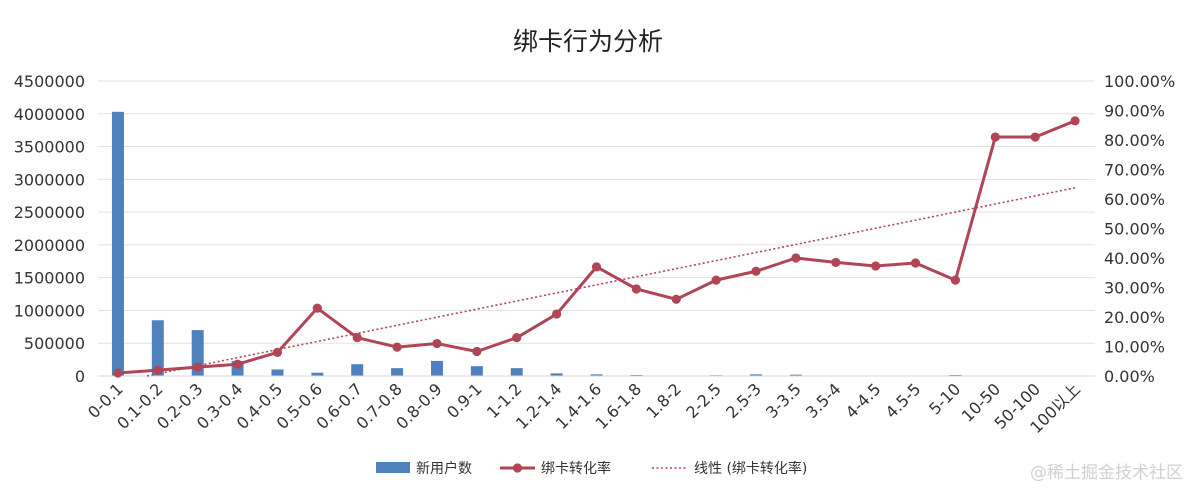  I want to click on right-tick-label: 20.00%, so click(1134, 317).